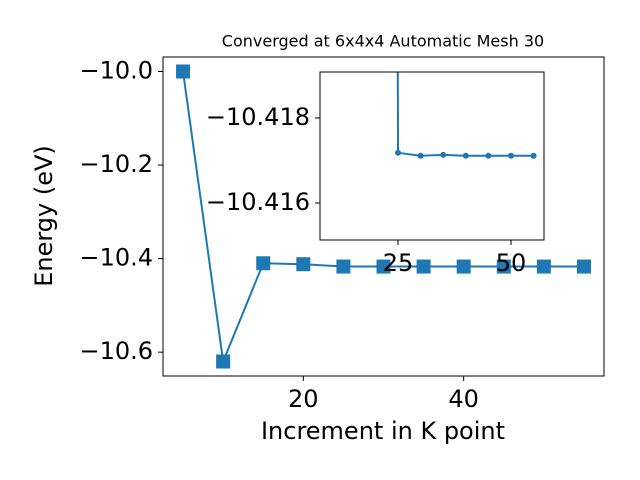 Image resolution: width=640 pixels, height=480 pixels. Describe the element at coordinates (383, 431) in the screenshot. I see `x-axis-label: Increment in K point` at that location.